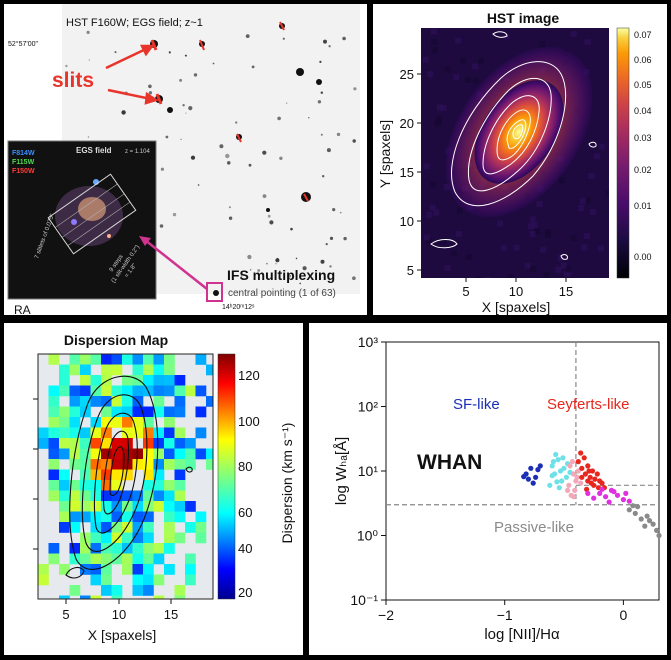 The width and height of the screenshot is (671, 660). I want to click on slit-marker, so click(239, 138).